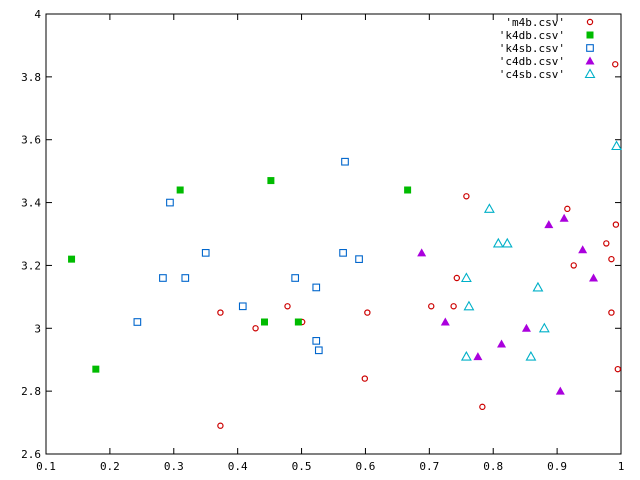 The height and width of the screenshot is (480, 640). I want to click on y-tick-label: 4, so click(37, 14).